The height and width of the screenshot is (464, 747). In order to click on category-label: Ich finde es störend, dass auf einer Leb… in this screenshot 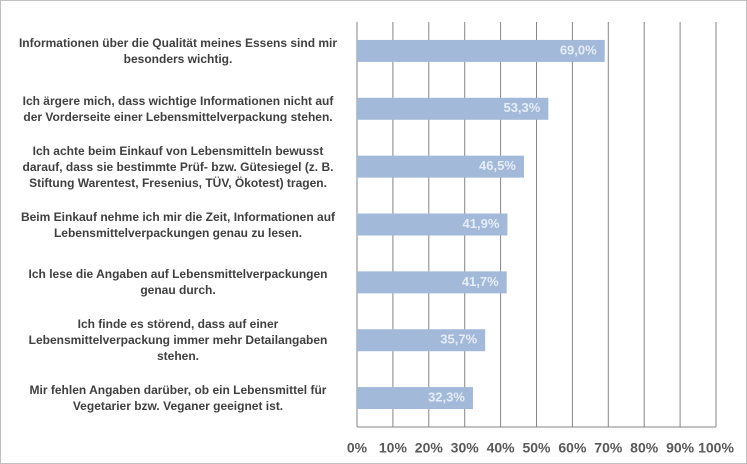, I will do `click(178, 340)`.